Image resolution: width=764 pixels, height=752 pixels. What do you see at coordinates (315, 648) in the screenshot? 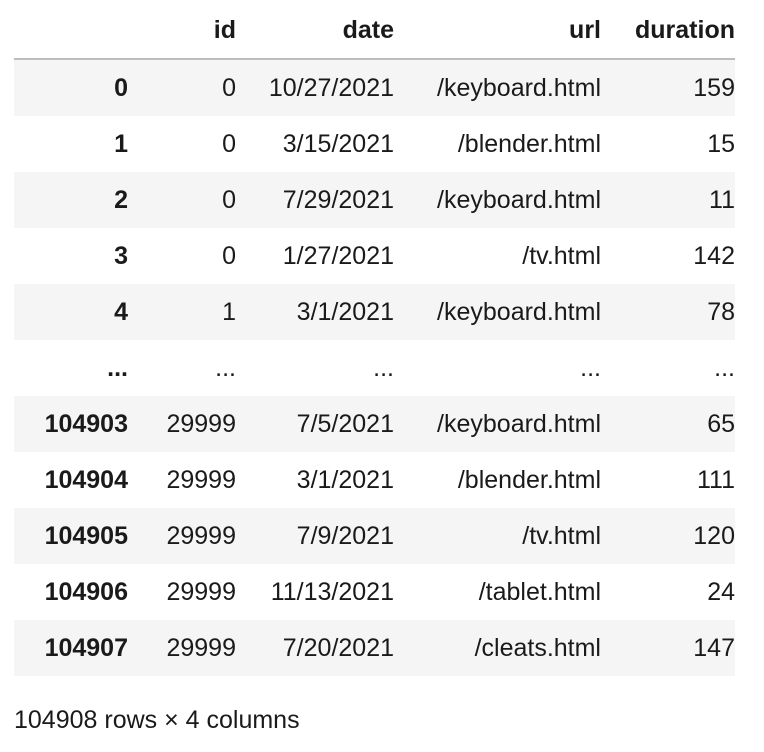
I see `cell-date: 7/20/2021` at bounding box center [315, 648].